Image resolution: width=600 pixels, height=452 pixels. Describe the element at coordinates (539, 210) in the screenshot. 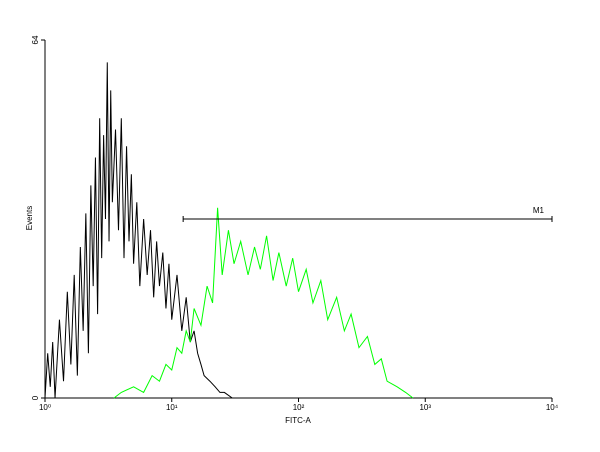

I see `gate-label: M1` at that location.